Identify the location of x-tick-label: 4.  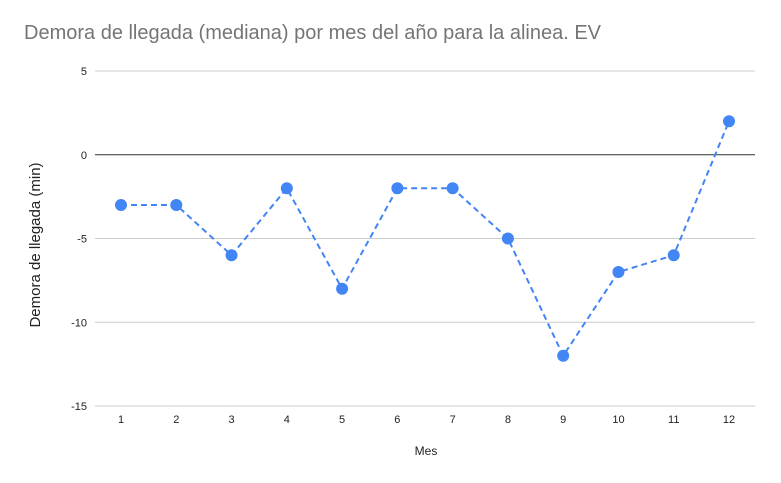
(287, 420).